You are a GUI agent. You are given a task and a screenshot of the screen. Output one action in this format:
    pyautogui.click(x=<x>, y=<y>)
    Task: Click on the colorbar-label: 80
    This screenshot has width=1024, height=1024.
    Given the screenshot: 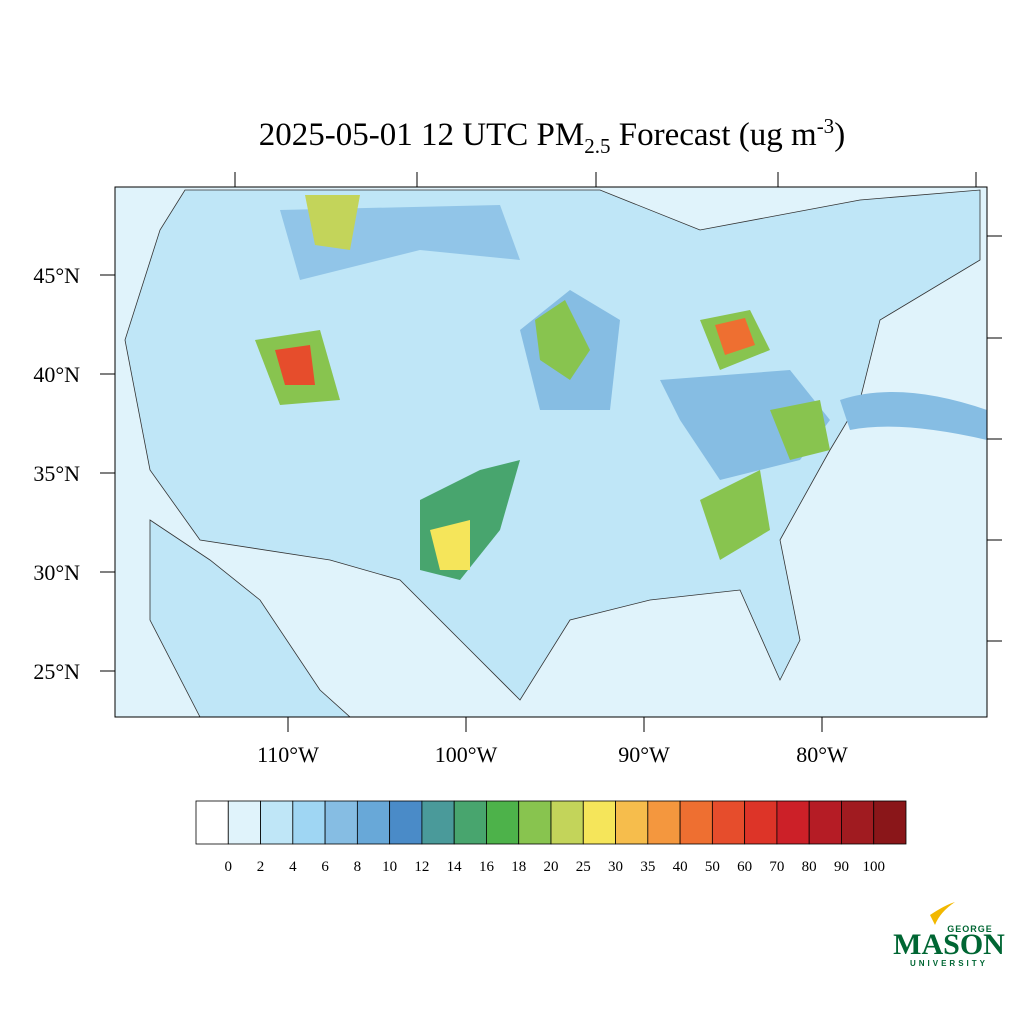 What is the action you would take?
    pyautogui.click(x=809, y=867)
    